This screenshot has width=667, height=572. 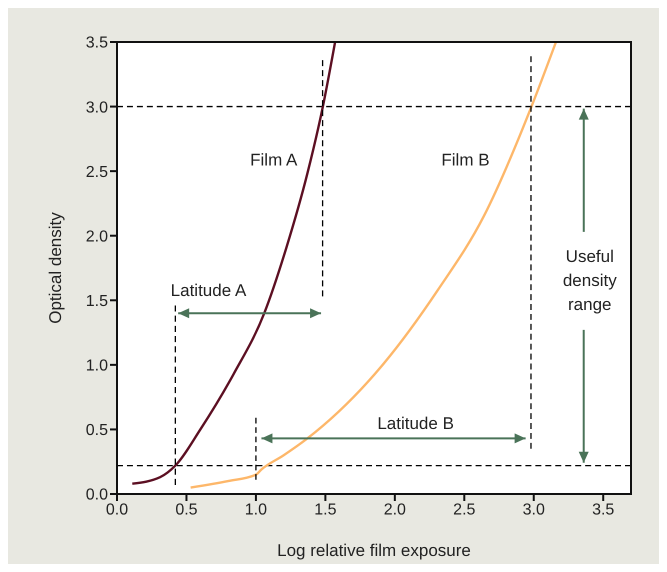 What do you see at coordinates (464, 509) in the screenshot?
I see `x-tick-label: 2.5` at bounding box center [464, 509].